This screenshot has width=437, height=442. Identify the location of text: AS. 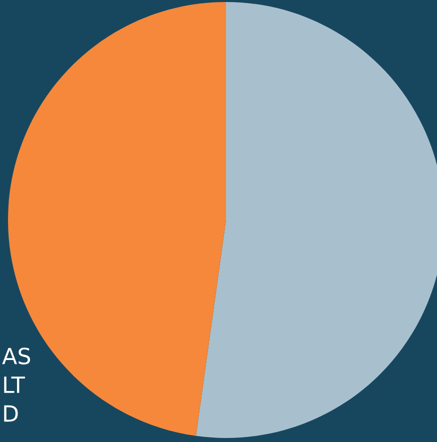
(16, 356).